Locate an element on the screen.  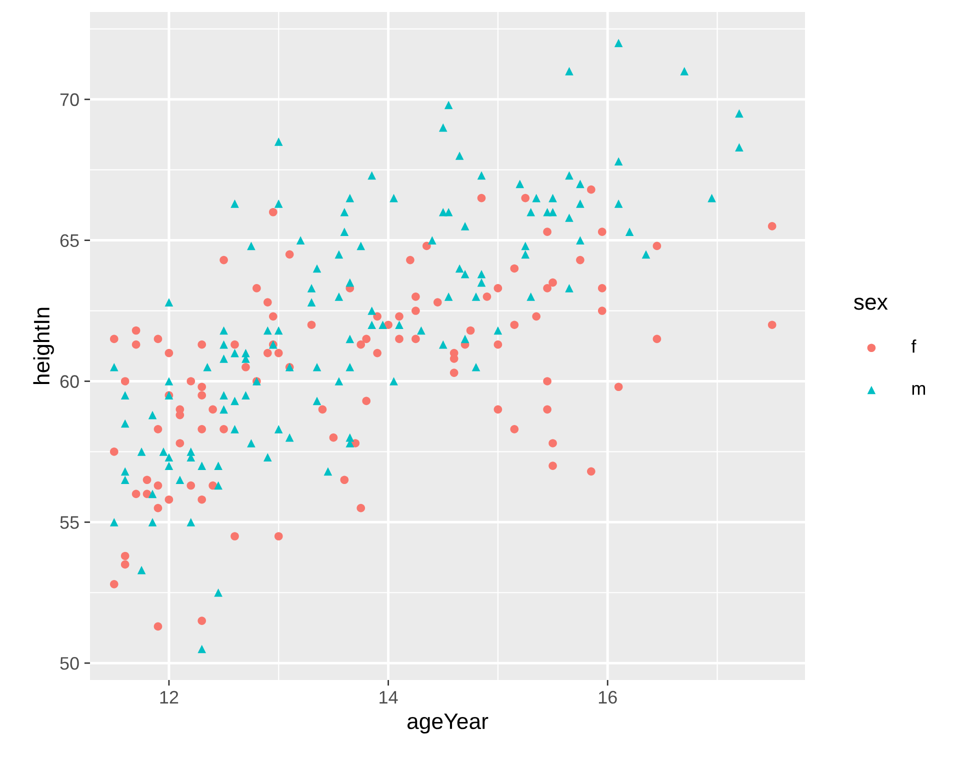
x-tick-label: 14 is located at coordinates (389, 697).